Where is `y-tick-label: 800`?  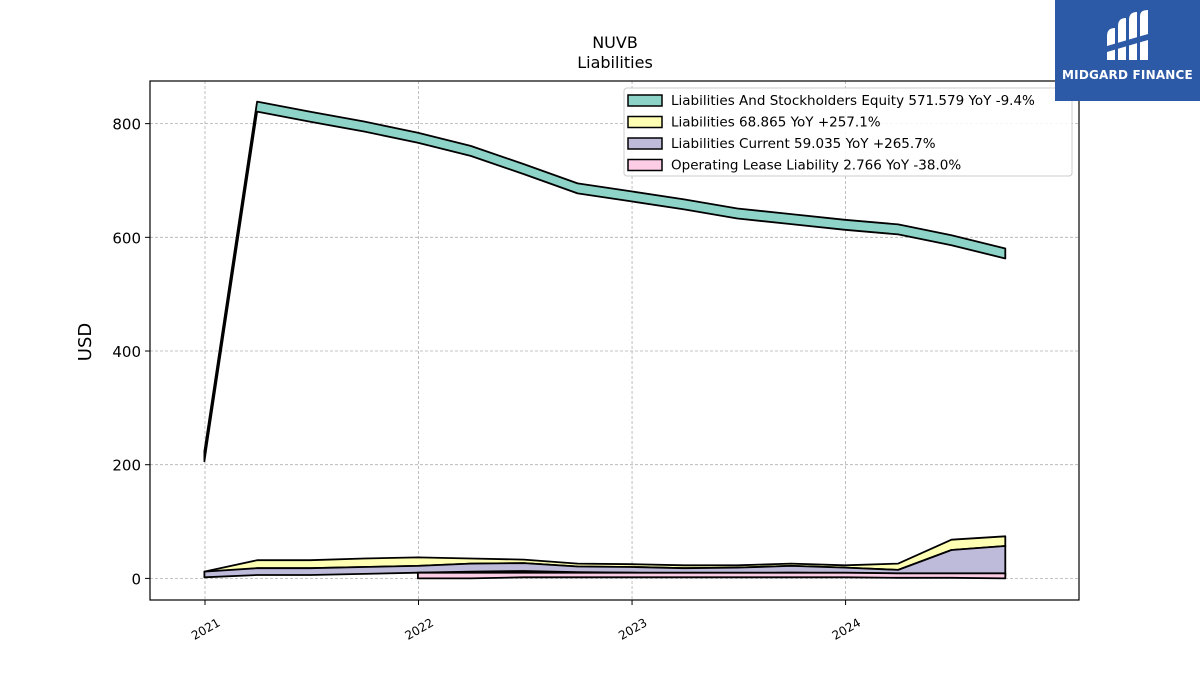 y-tick-label: 800 is located at coordinates (126, 125).